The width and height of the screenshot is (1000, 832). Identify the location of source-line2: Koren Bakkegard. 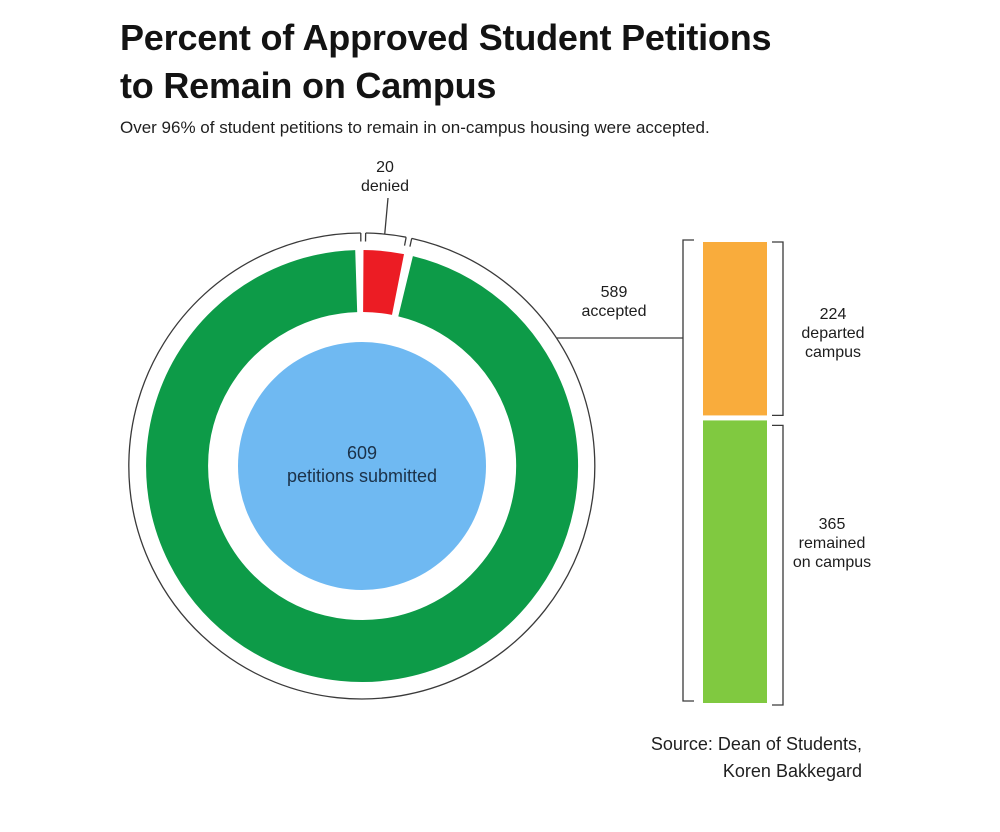
(792, 771).